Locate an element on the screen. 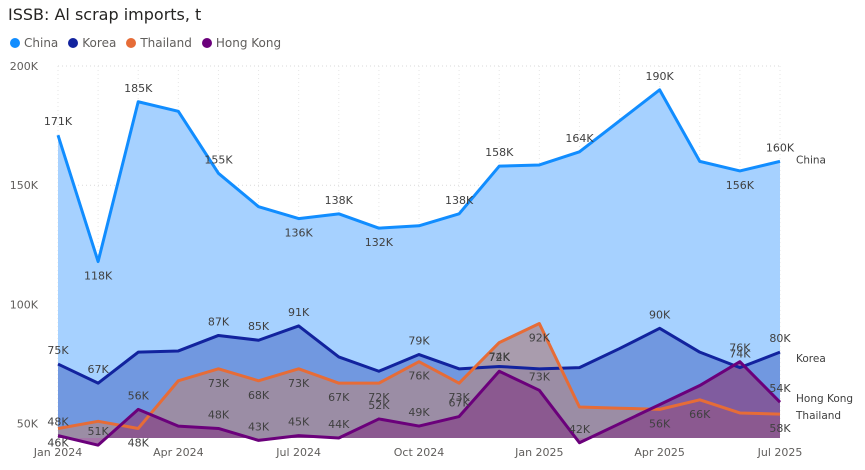 This screenshot has width=865, height=470. legend-item: Korea is located at coordinates (92, 43).